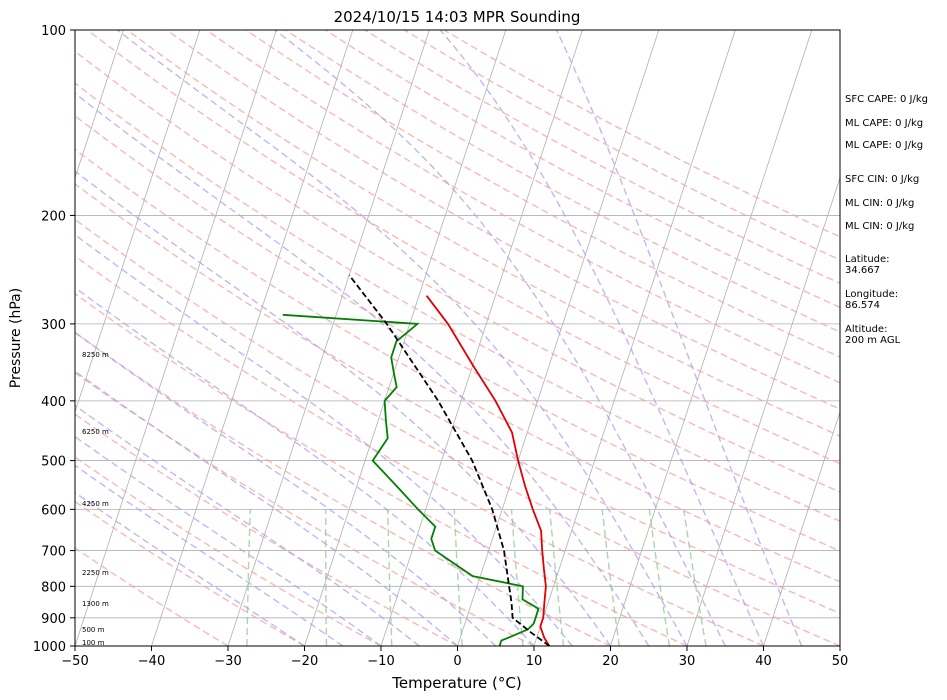 The height and width of the screenshot is (700, 947). What do you see at coordinates (95, 573) in the screenshot?
I see `height-label: 2250 m` at bounding box center [95, 573].